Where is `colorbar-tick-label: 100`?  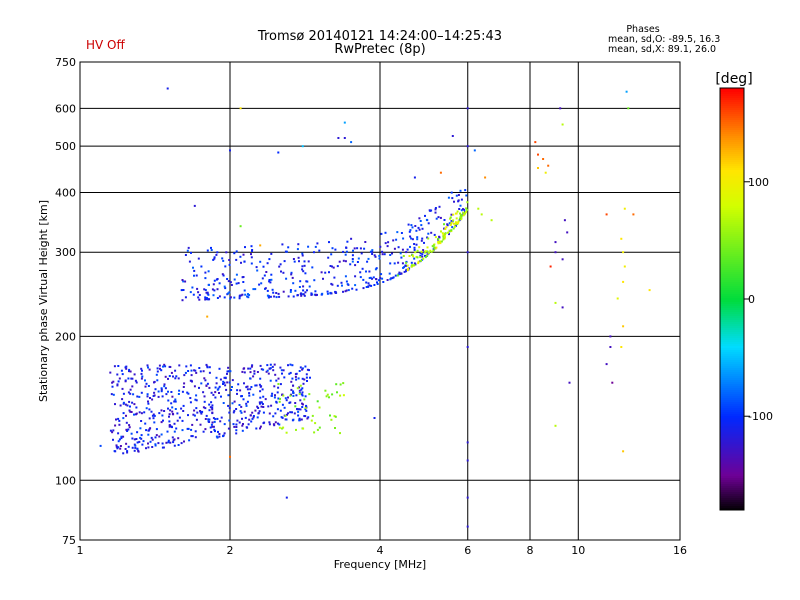
colorbar-tick-label: 100 is located at coordinates (758, 182).